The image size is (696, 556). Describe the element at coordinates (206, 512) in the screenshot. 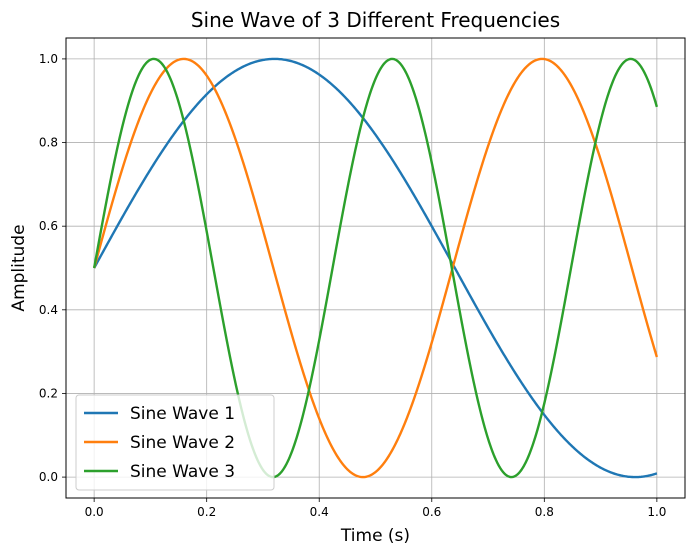

I see `x-tick-label: 0.2` at that location.